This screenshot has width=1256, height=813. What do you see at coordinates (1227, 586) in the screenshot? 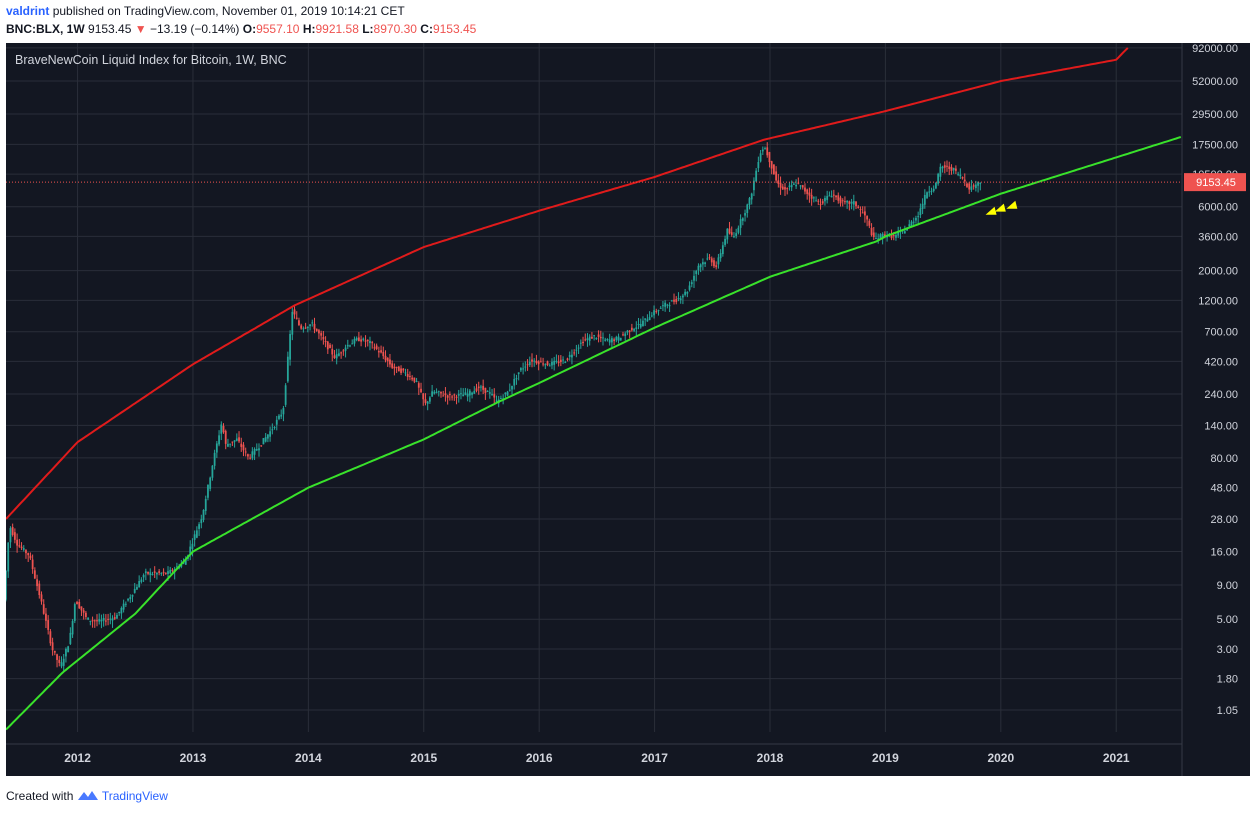
I see `y-tick-label: 9.00` at bounding box center [1227, 586].